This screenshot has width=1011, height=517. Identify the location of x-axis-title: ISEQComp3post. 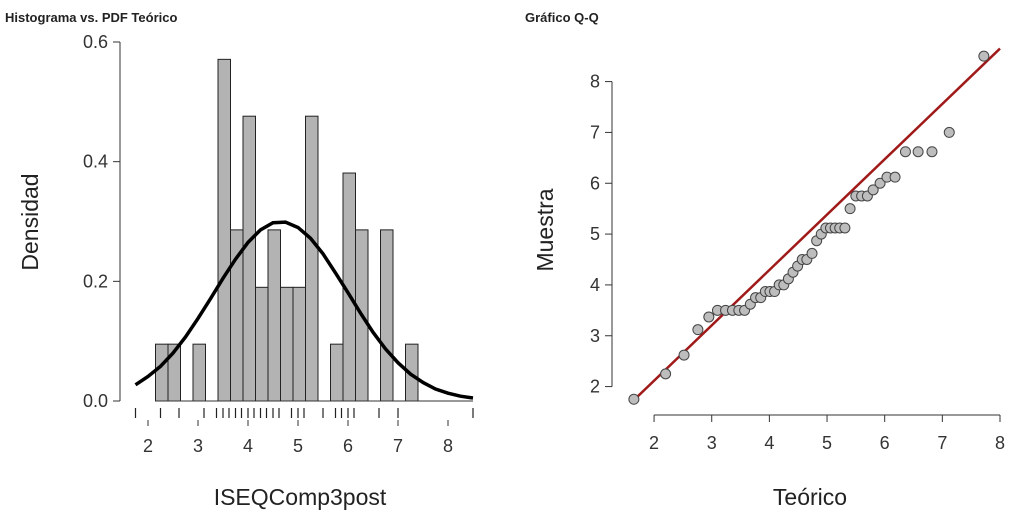
(300, 497).